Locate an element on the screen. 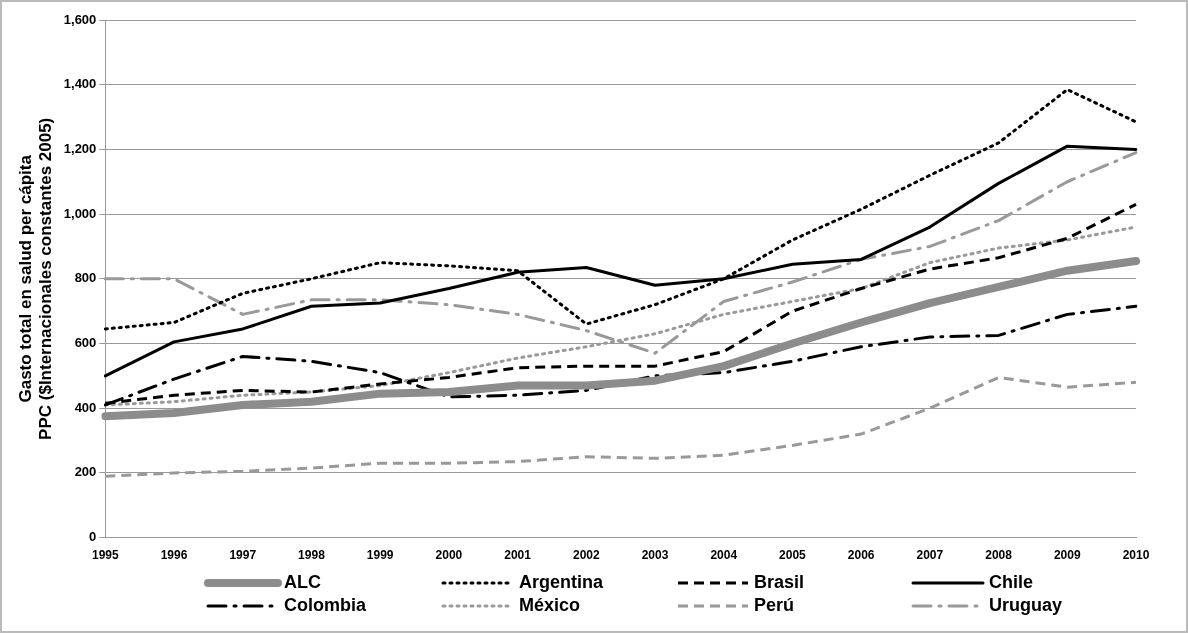  y-tick-label: 400 is located at coordinates (85, 407).